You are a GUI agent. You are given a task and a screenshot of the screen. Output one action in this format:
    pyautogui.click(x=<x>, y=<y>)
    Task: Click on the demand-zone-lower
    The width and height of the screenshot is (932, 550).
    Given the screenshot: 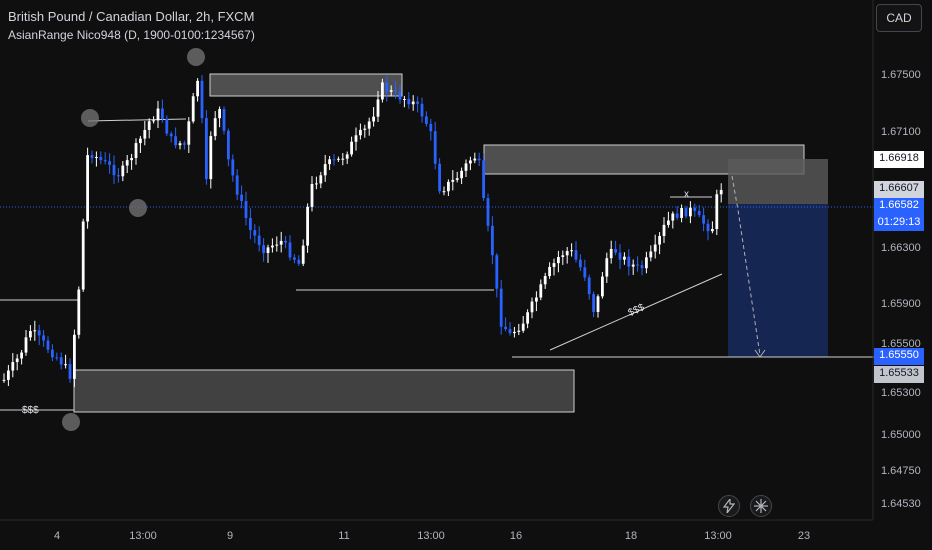 What is the action you would take?
    pyautogui.click(x=324, y=391)
    